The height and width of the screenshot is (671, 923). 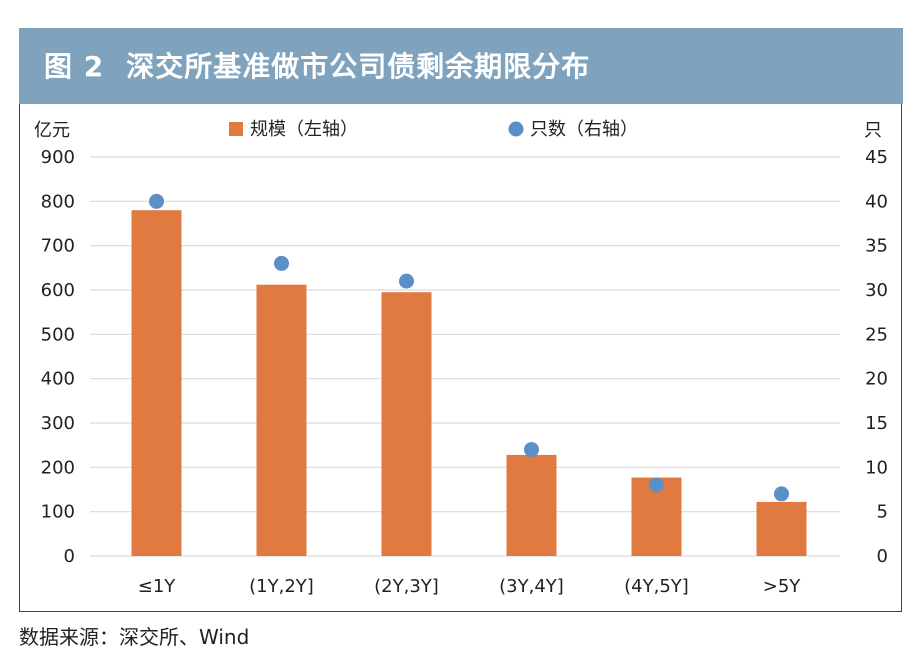 What do you see at coordinates (882, 556) in the screenshot?
I see `y-right-tick-label: 0` at bounding box center [882, 556].